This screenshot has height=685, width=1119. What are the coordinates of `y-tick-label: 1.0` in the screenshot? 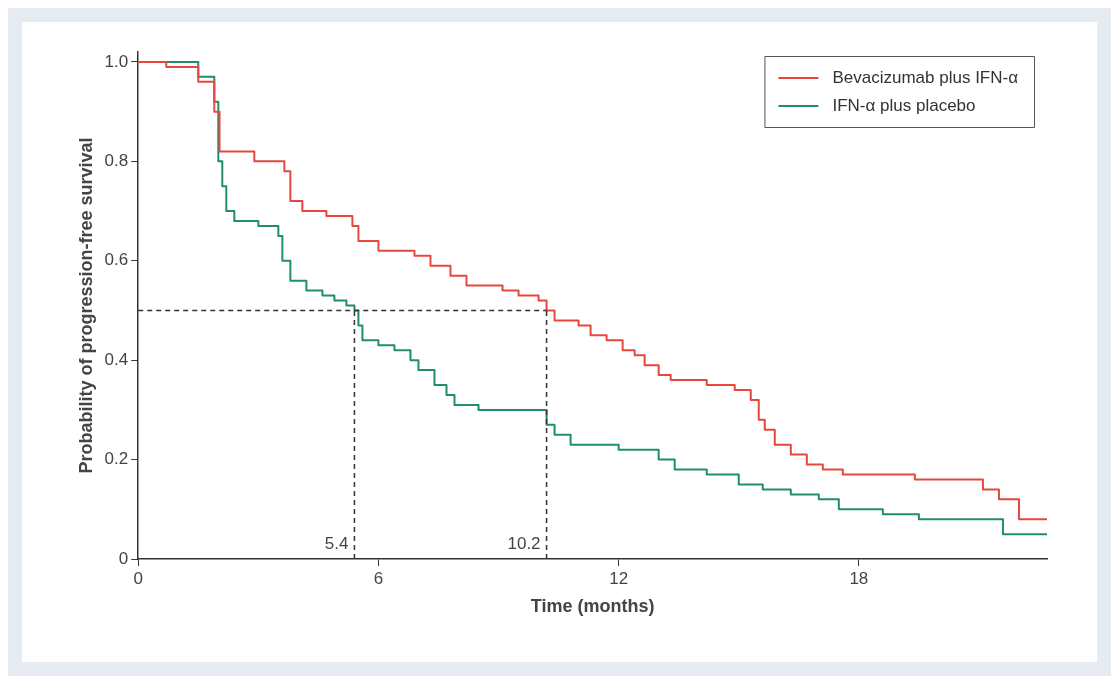 It's located at (116, 61).